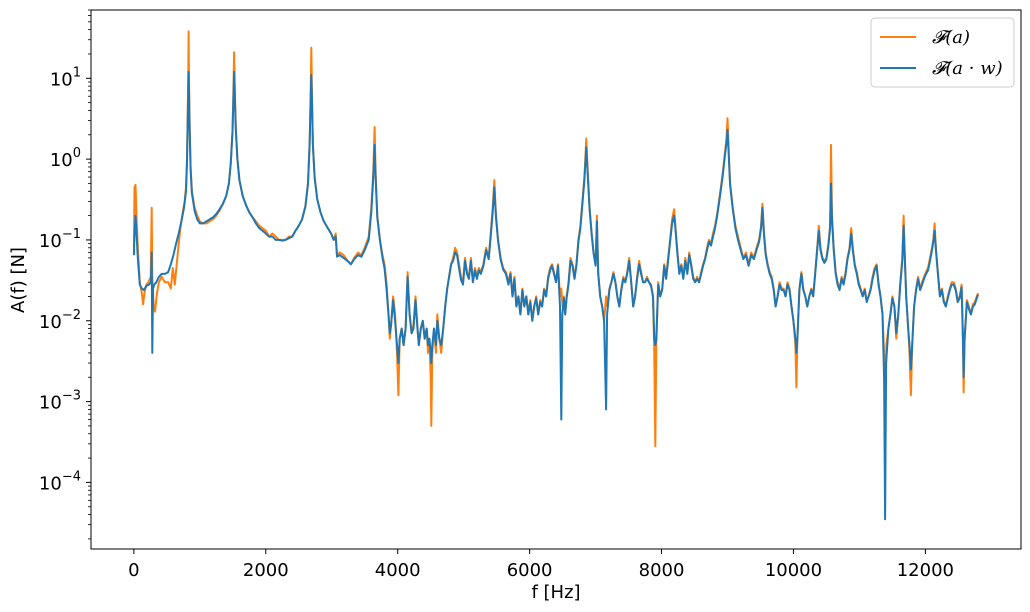  What do you see at coordinates (793, 570) in the screenshot?
I see `x-tick-label: 10000` at bounding box center [793, 570].